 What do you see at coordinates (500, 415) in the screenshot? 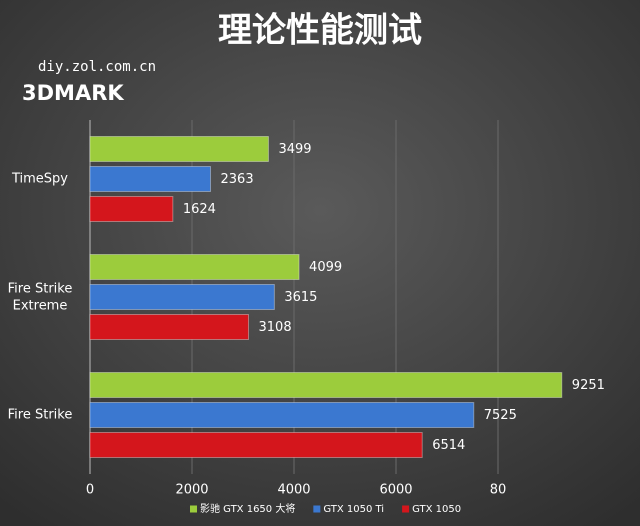
I see `value-label: 7525` at bounding box center [500, 415].